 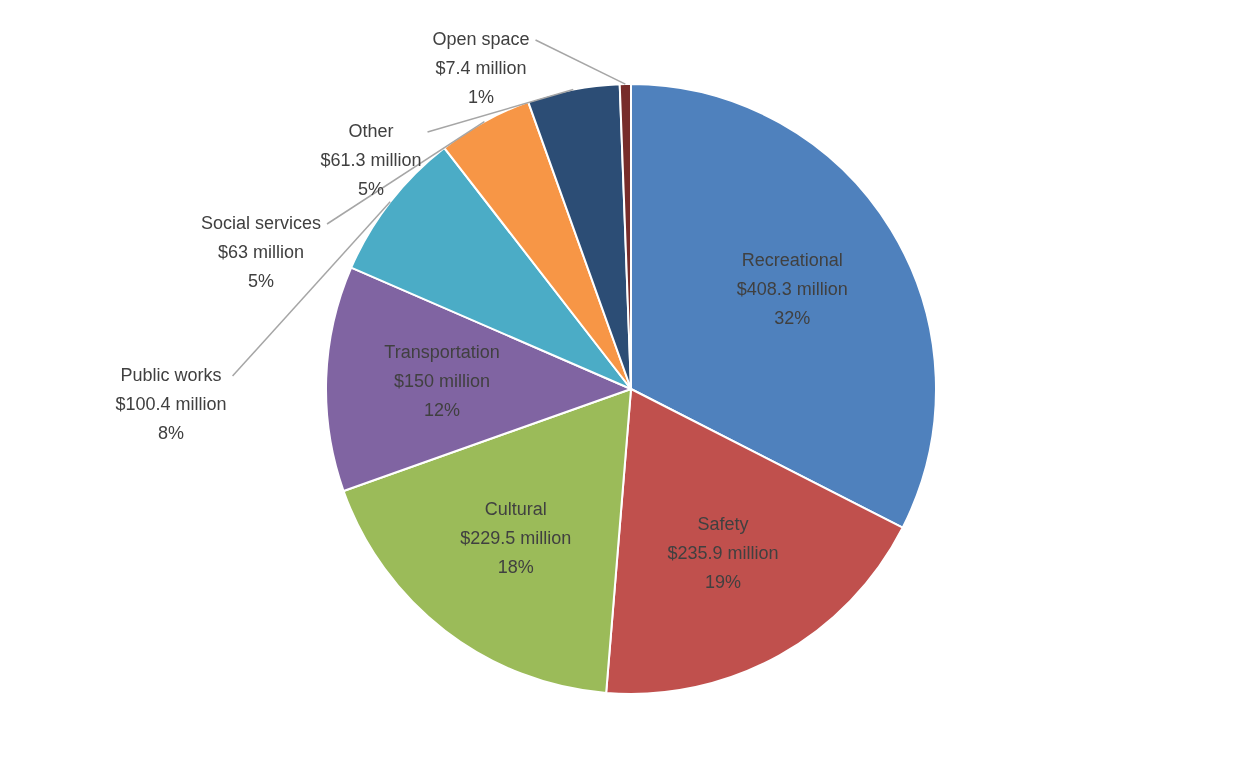 I want to click on slice-label: Public works, so click(x=171, y=374).